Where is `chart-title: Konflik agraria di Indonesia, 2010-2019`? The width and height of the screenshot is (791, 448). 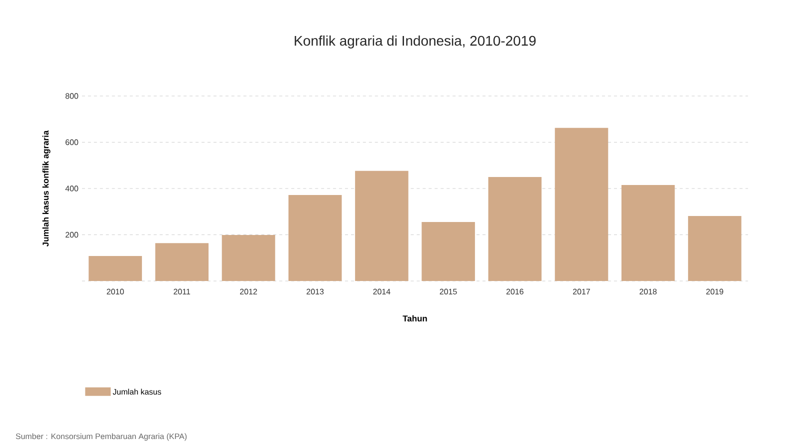
chart-title: Konflik agraria di Indonesia, 2010-2019 is located at coordinates (415, 41).